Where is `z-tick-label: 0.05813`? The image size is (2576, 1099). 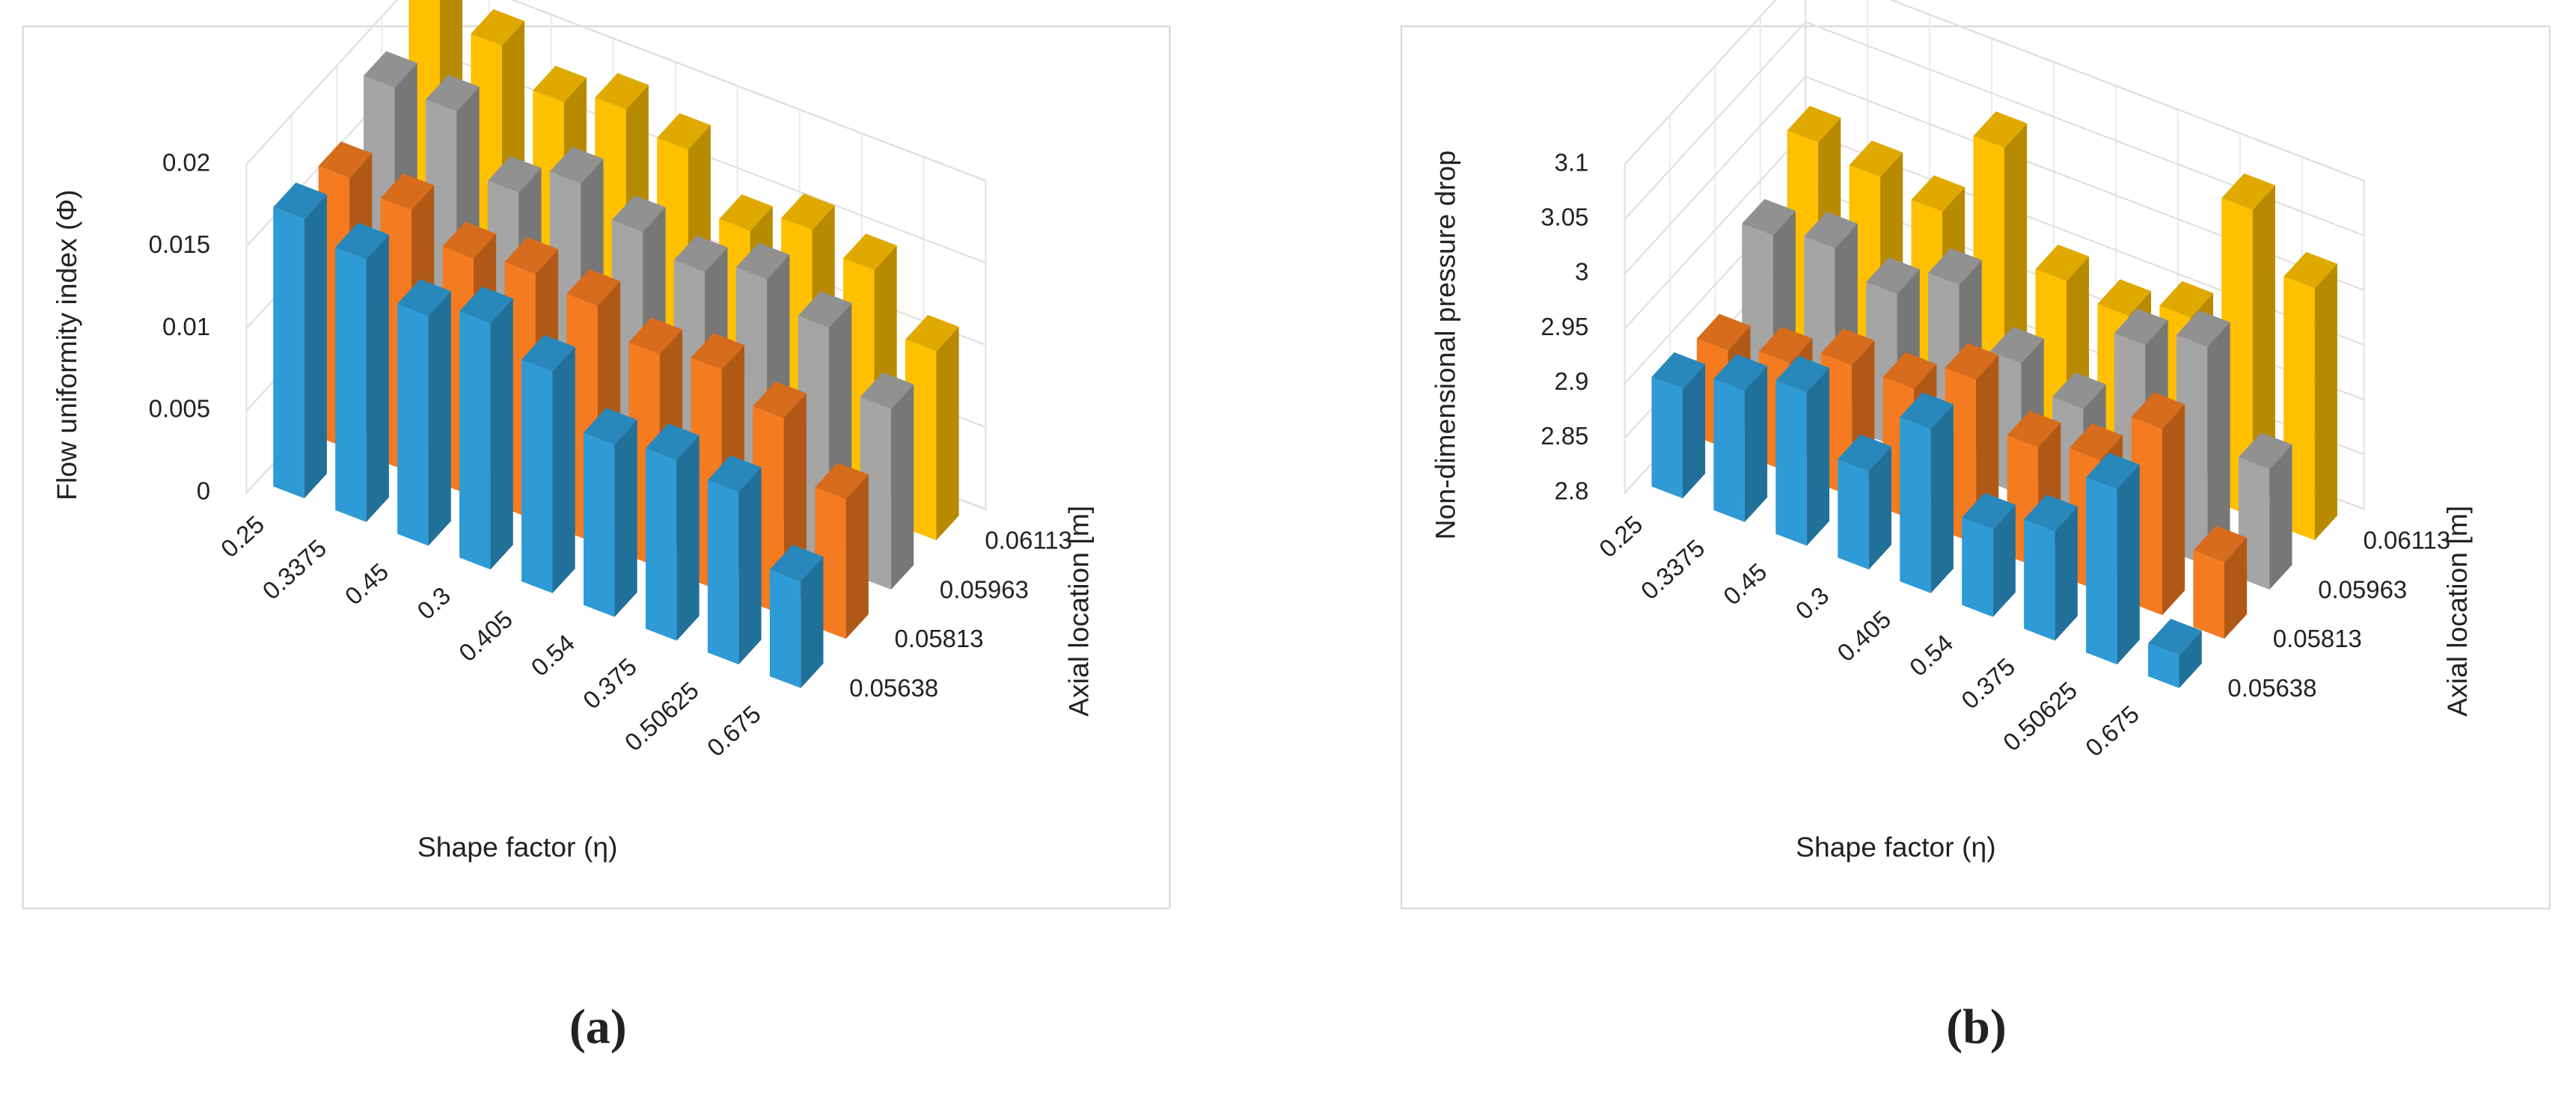 z-tick-label: 0.05813 is located at coordinates (940, 639).